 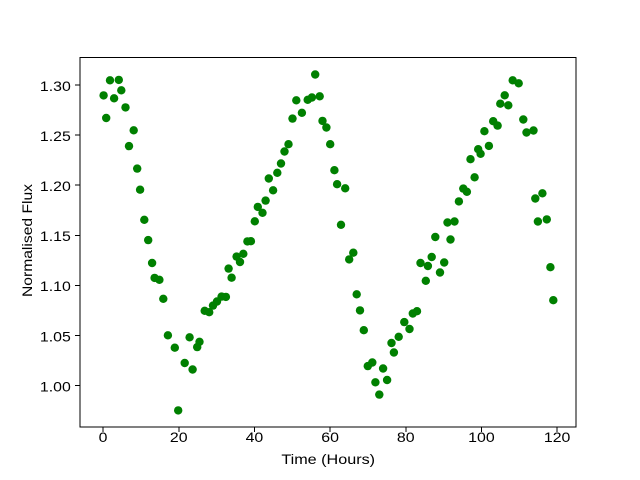 What do you see at coordinates (481, 437) in the screenshot?
I see `svg-text: 100` at bounding box center [481, 437].